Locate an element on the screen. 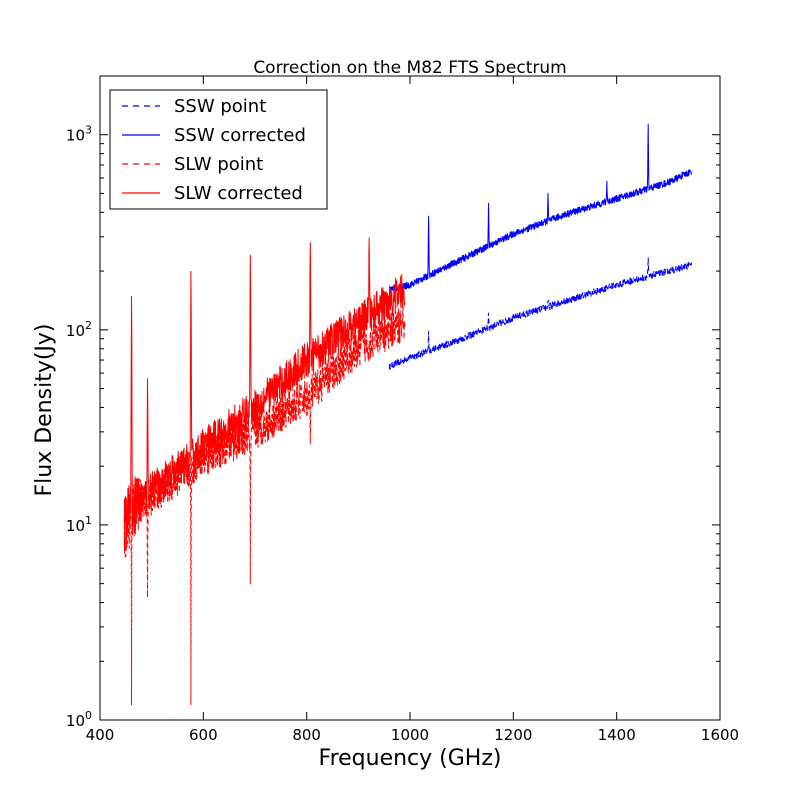 Image resolution: width=800 pixels, height=800 pixels. x-tick-label: 1200 is located at coordinates (513, 735).